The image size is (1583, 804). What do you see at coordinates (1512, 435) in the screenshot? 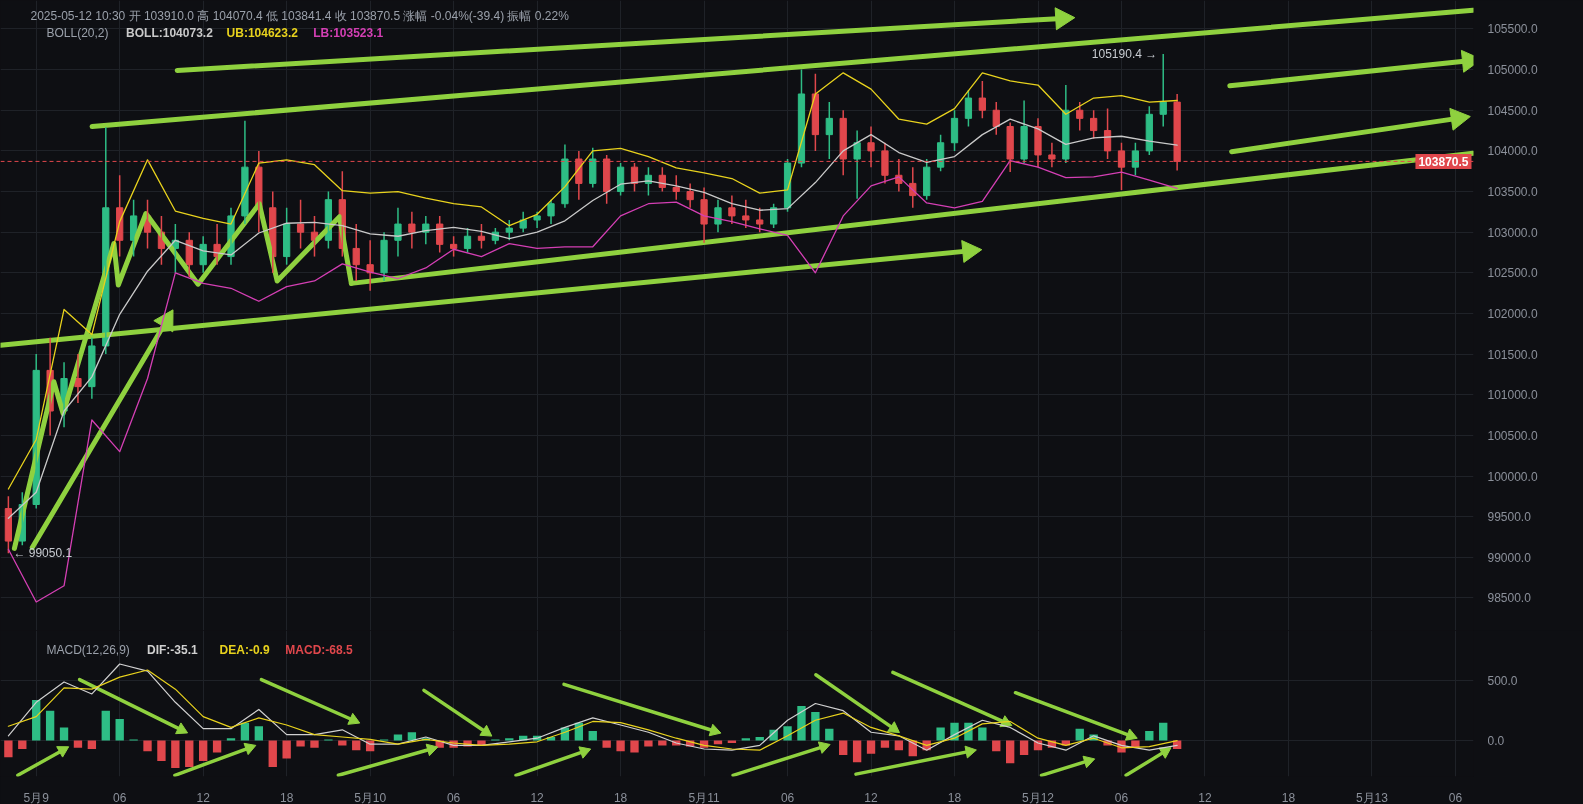
I see `y-tick-label: 100500.0` at bounding box center [1512, 435].